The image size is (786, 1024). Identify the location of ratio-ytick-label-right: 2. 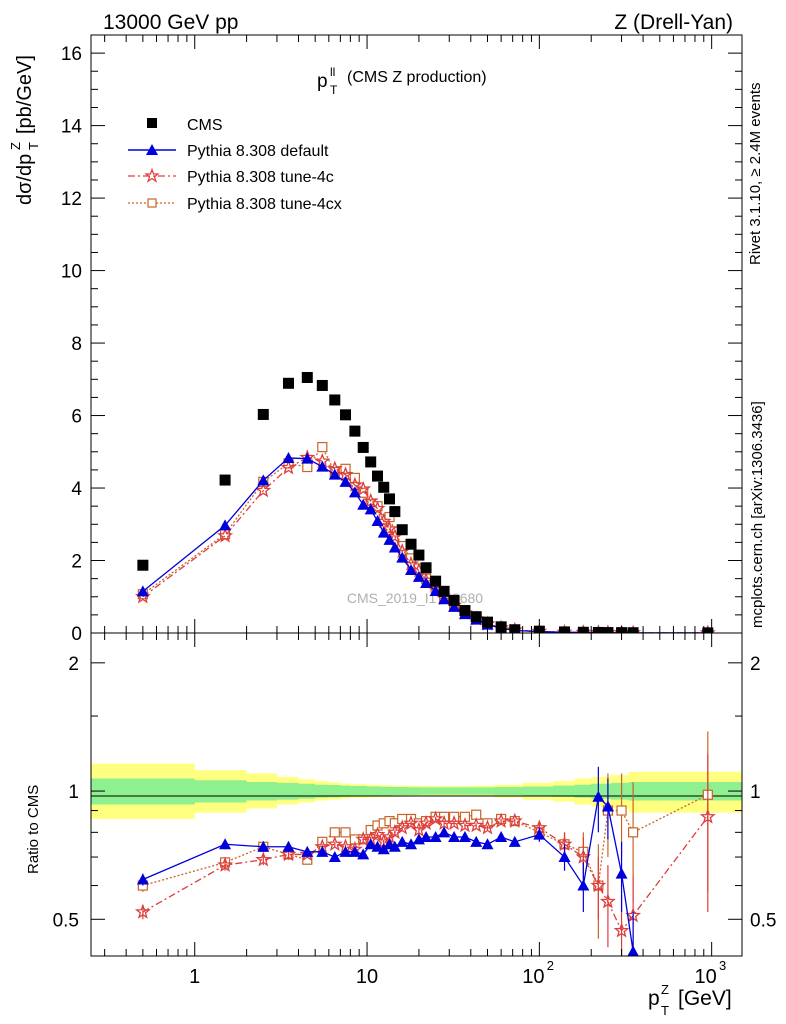
(755, 664).